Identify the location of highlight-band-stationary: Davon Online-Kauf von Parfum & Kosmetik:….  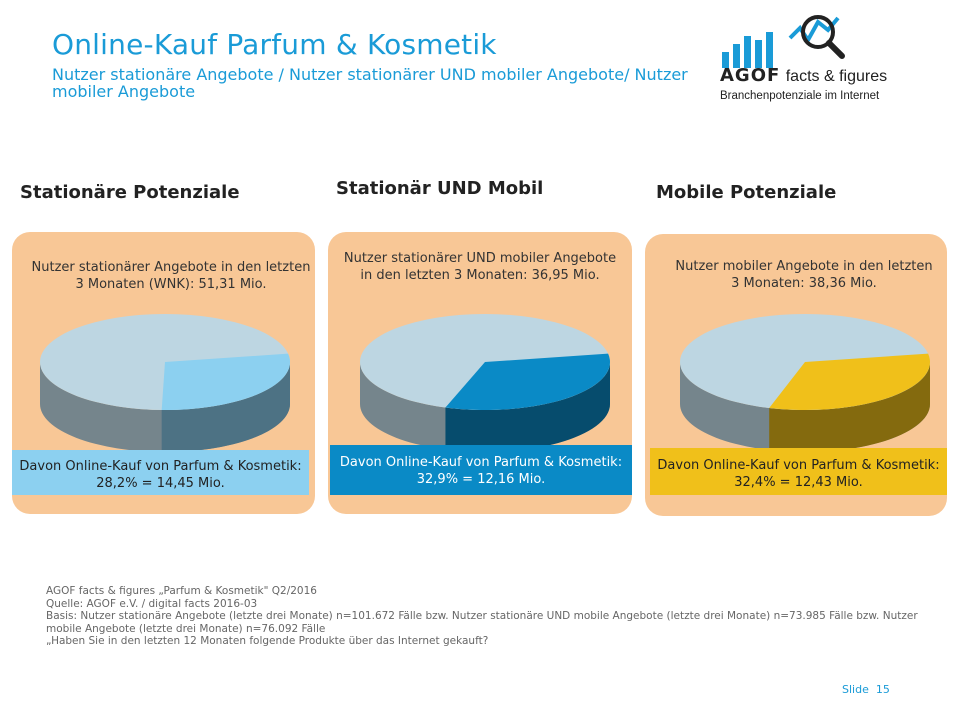
(160, 472).